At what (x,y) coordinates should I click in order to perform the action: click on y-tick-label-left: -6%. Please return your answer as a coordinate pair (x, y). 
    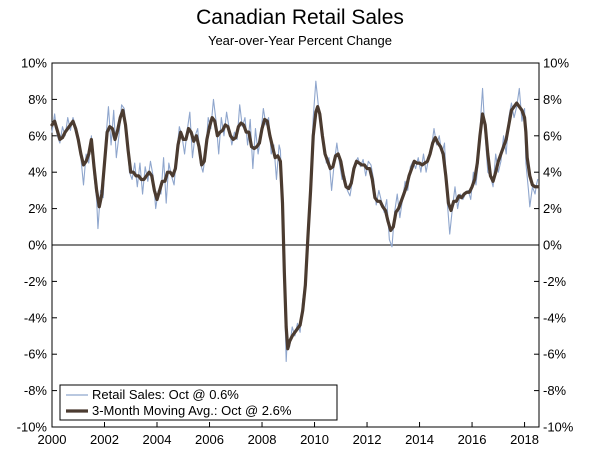
    Looking at the image, I should click on (36, 354).